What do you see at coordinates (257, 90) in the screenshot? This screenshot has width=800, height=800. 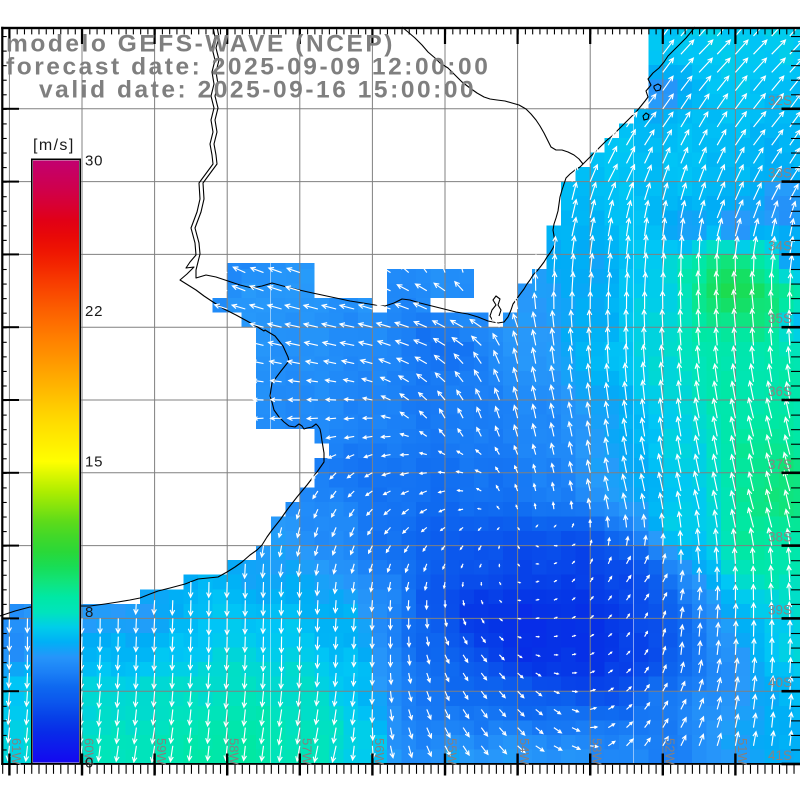 I see `svg-text:valid date: 2025-09-16 15:00:0: valid date: 2025-09-16 15:00:00` at bounding box center [257, 90].